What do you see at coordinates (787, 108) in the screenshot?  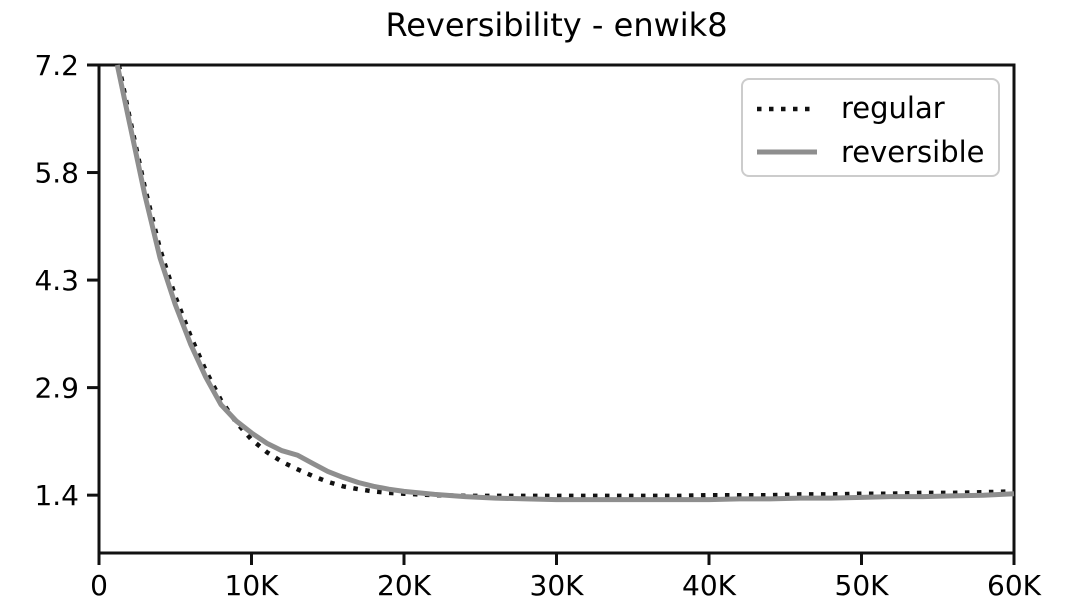 I see `dotted-line-sample-icon` at bounding box center [787, 108].